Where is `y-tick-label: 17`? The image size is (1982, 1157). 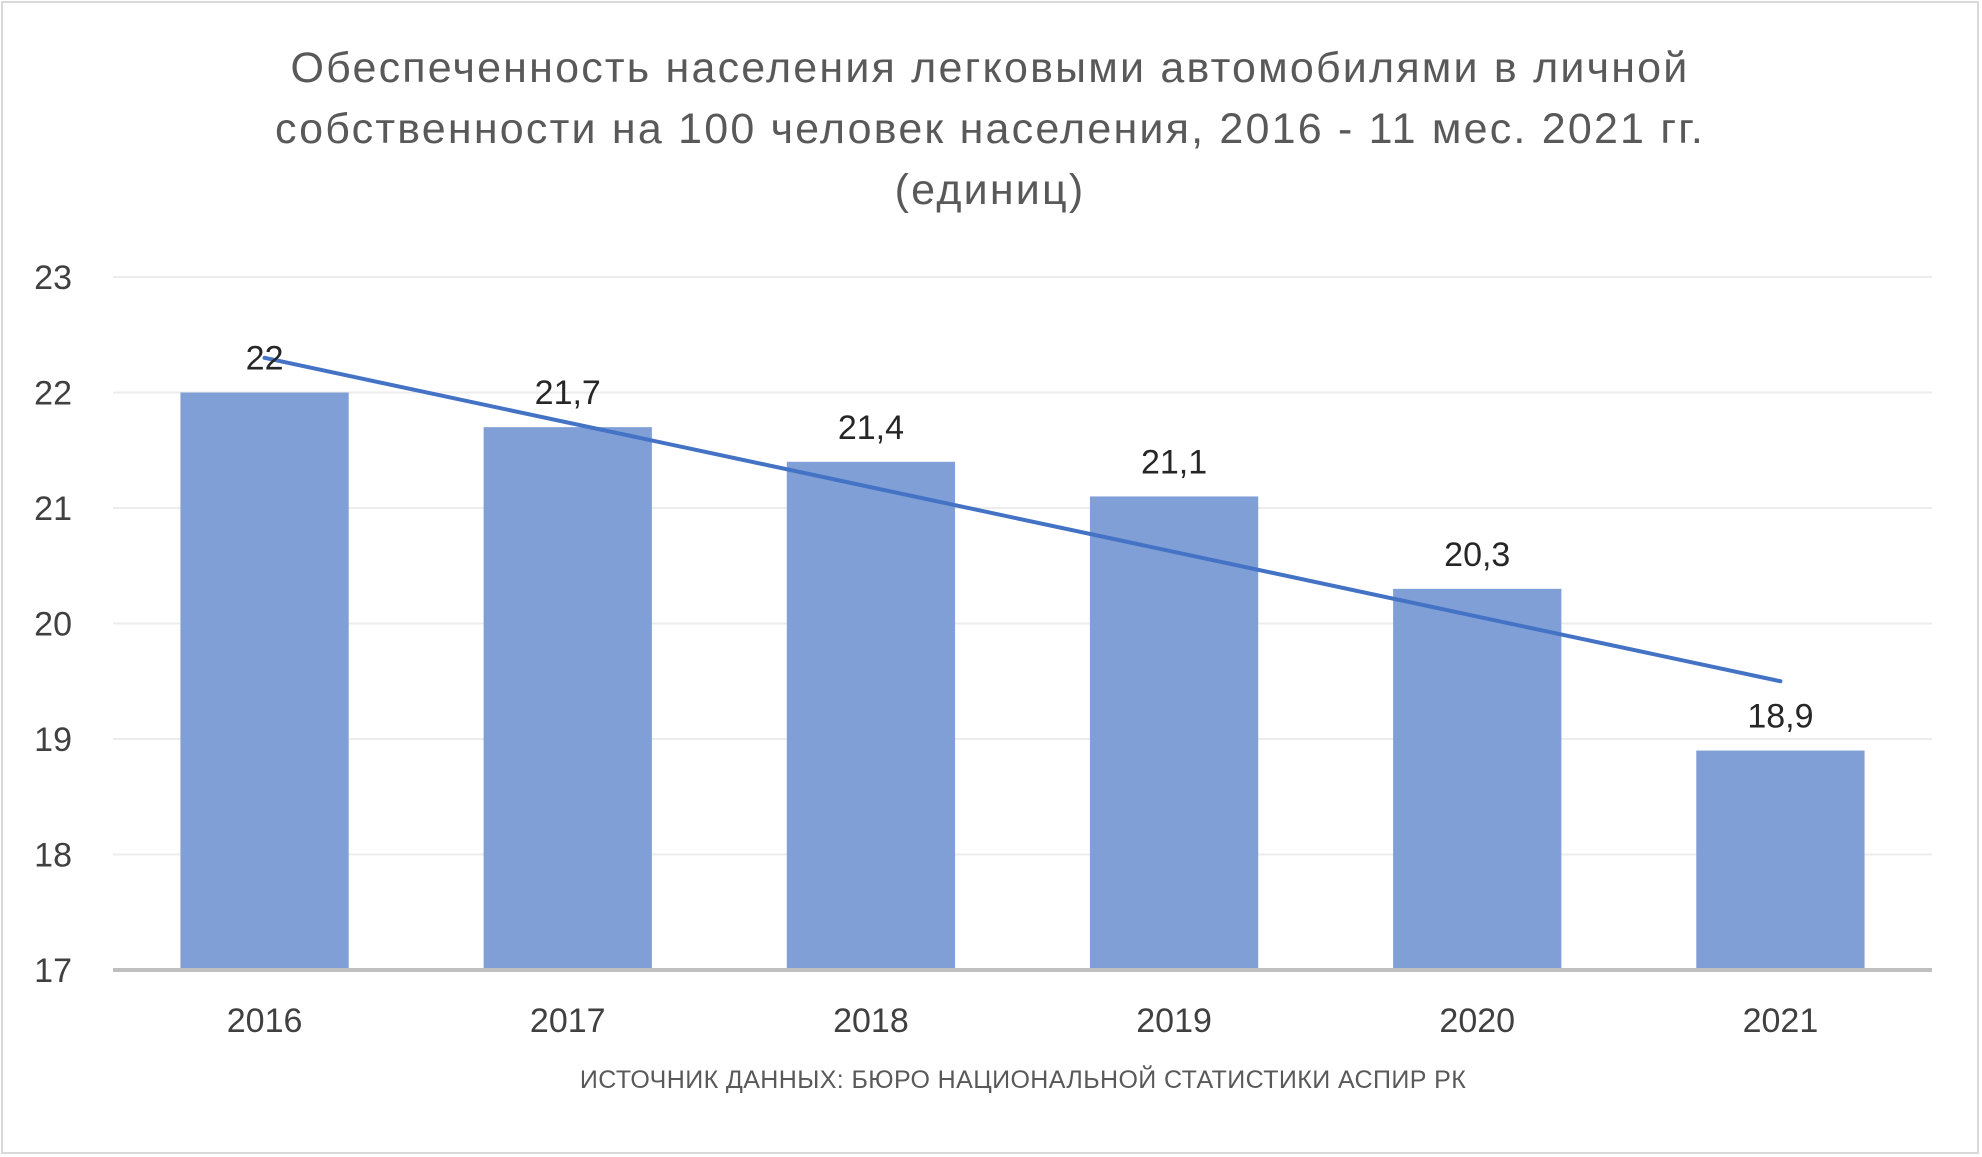 y-tick-label: 17 is located at coordinates (53, 971).